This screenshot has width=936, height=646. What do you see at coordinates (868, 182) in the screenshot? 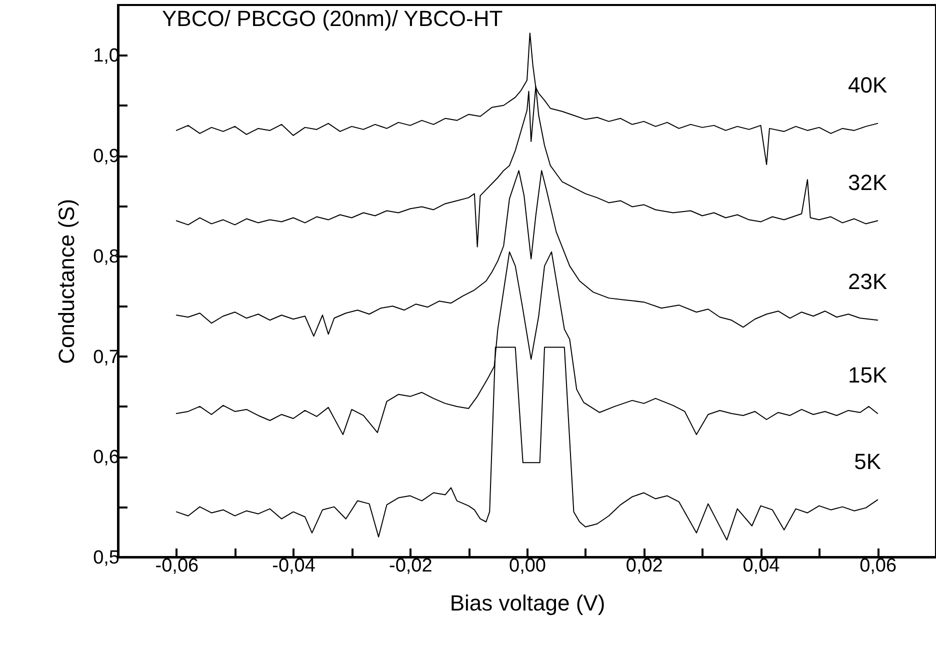
I see `series-label: 32K` at bounding box center [868, 182].